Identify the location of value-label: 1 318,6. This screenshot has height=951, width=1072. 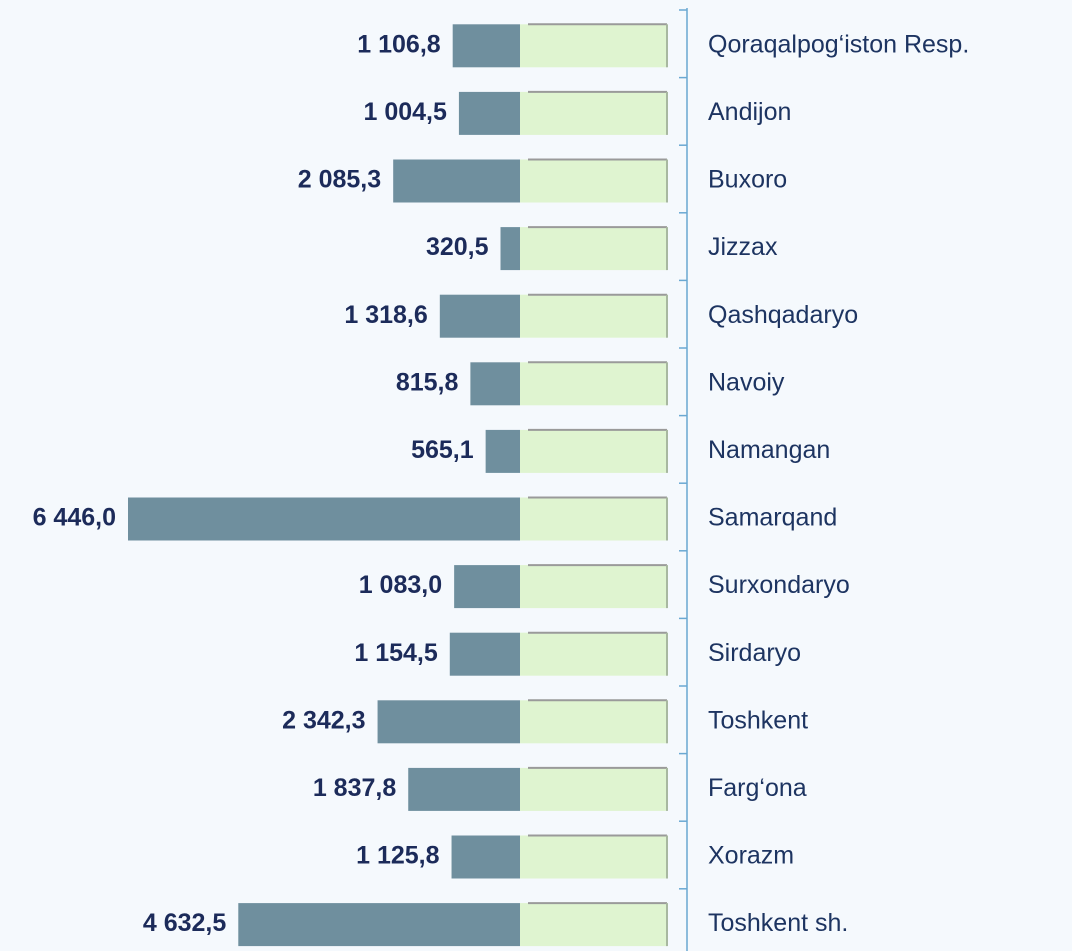
(385, 315).